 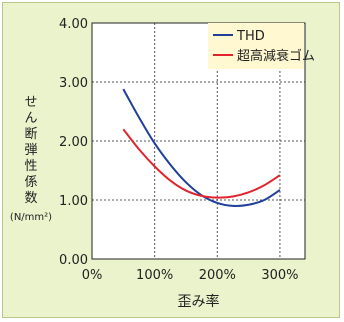 What do you see at coordinates (73, 260) in the screenshot?
I see `y-tick-label: 0.00` at bounding box center [73, 260].